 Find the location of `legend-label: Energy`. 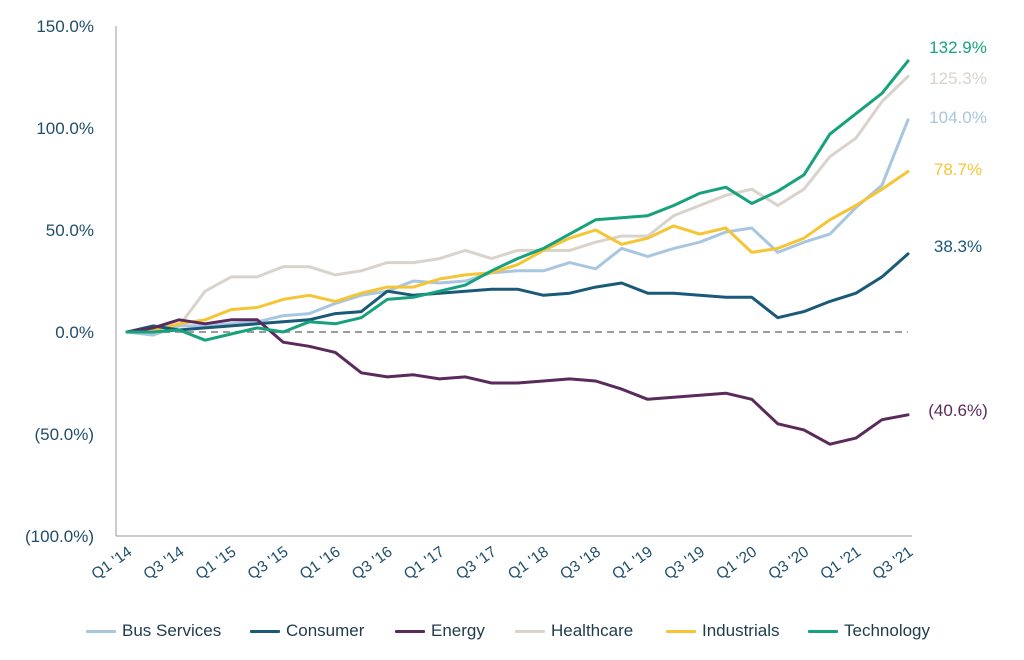

legend-label: Energy is located at coordinates (458, 630).